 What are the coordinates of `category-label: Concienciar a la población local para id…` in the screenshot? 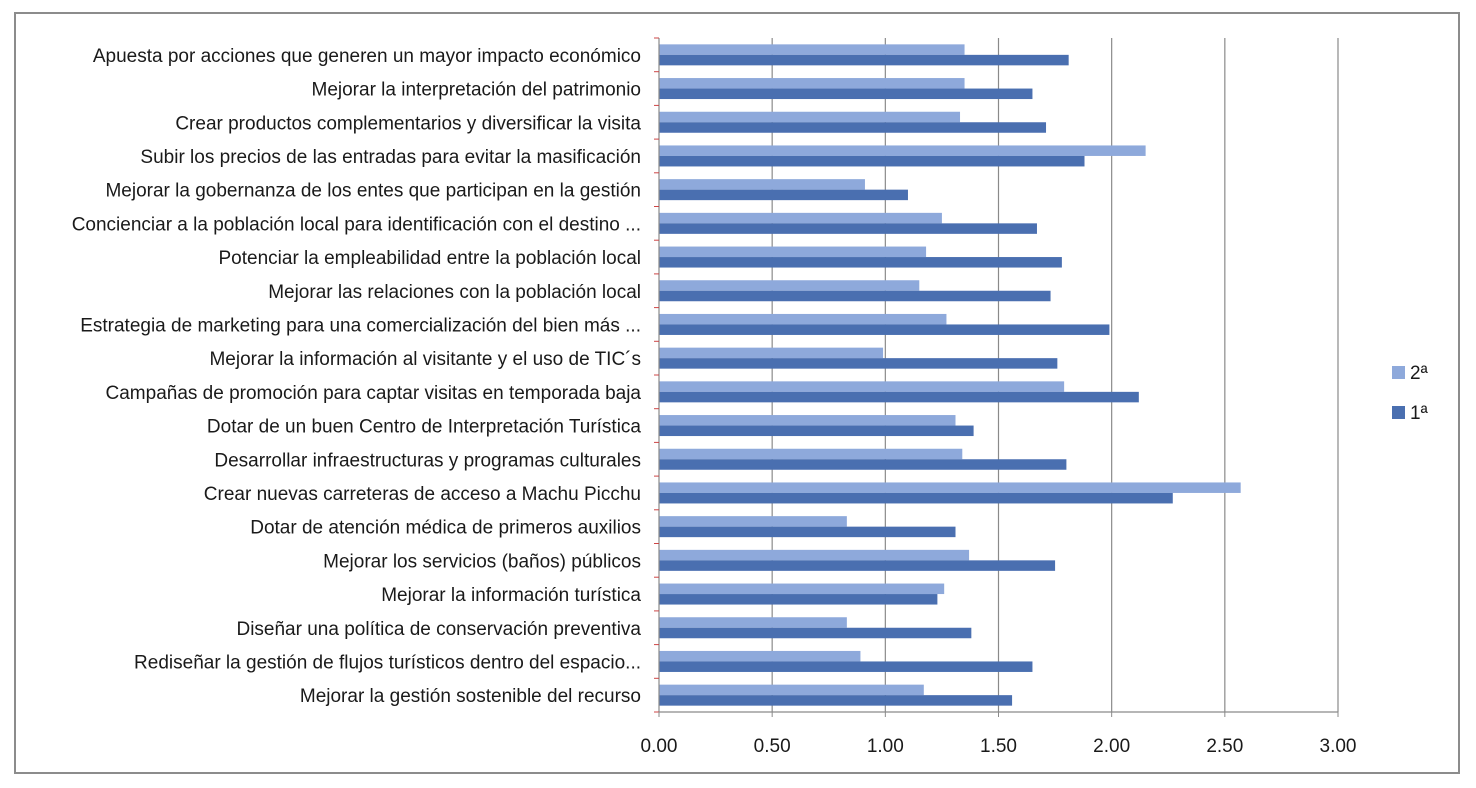 It's located at (356, 224).